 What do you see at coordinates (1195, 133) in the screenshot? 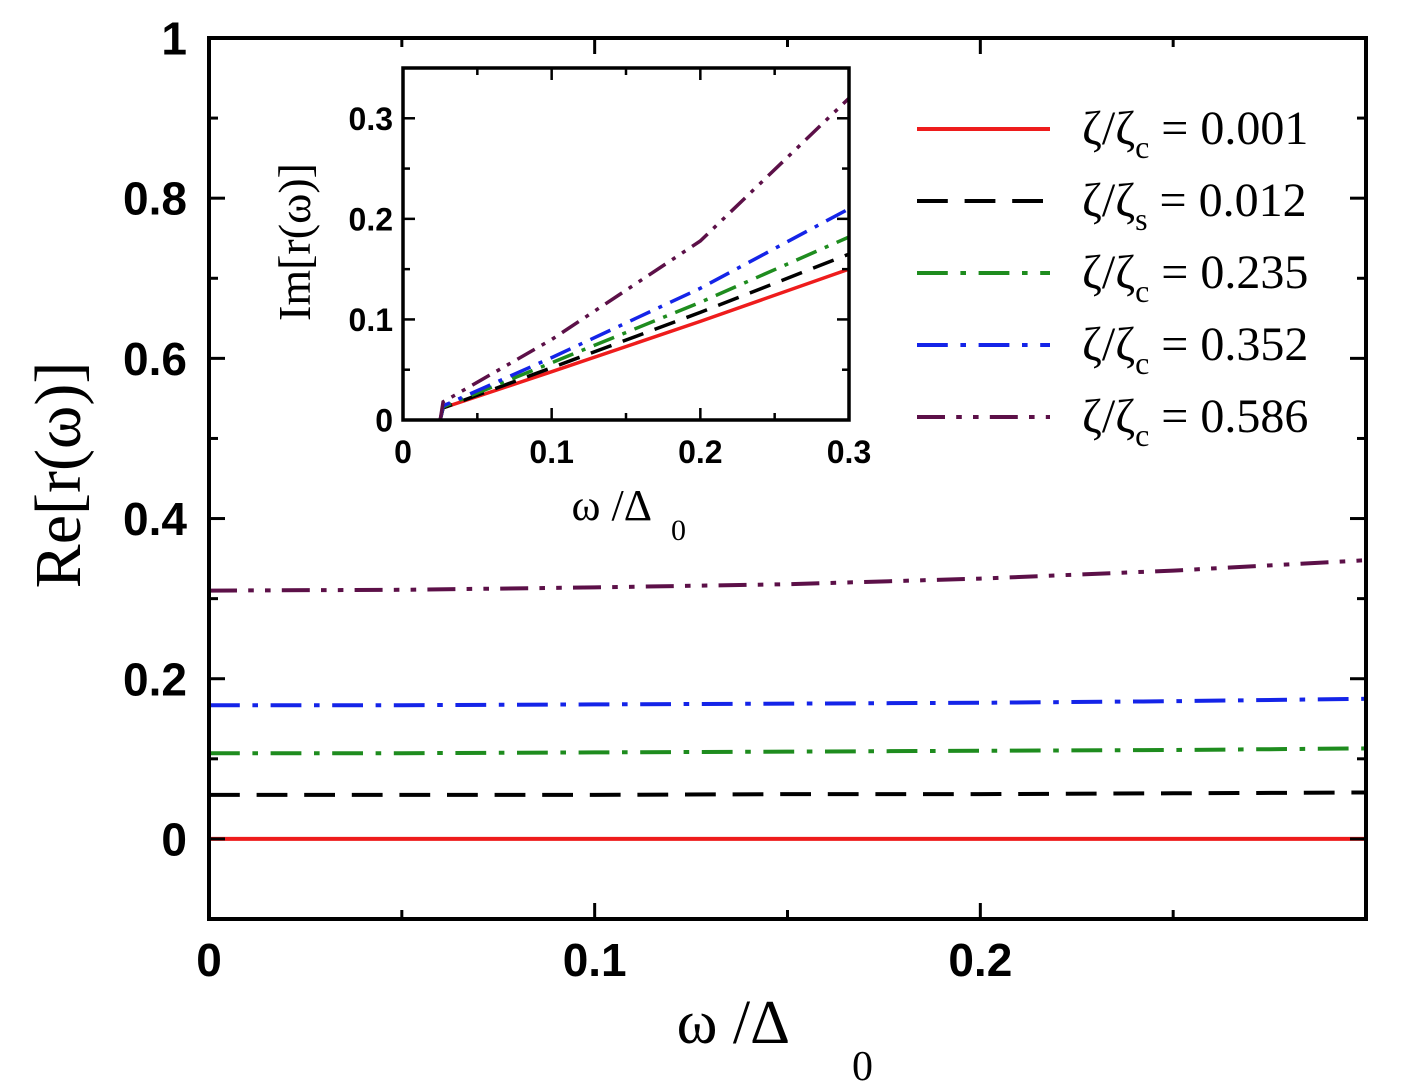
I see `legend-label-1: ζ/ζc = 0.001` at bounding box center [1195, 133].